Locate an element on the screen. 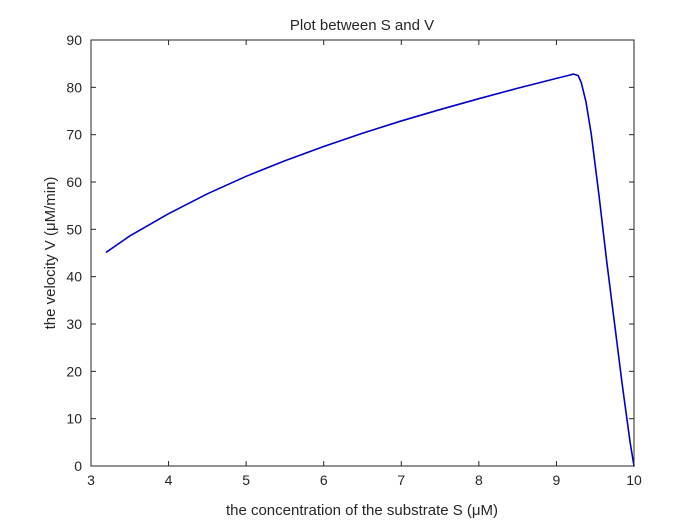 Image resolution: width=700 pixels, height=530 pixels. x-tick-label: 8 is located at coordinates (479, 480).